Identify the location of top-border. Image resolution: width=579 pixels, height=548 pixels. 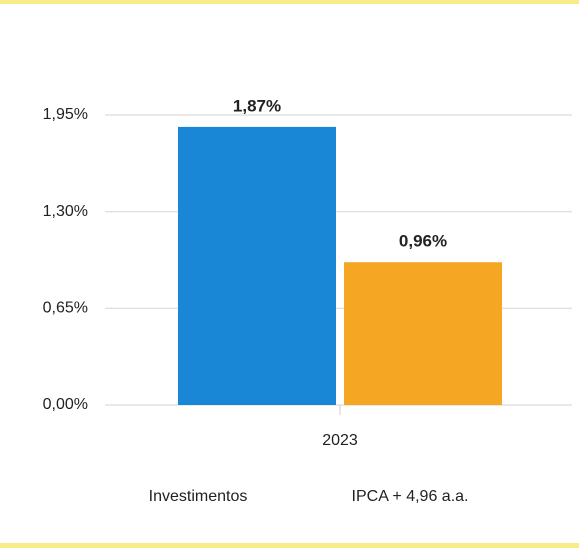
(289, 2).